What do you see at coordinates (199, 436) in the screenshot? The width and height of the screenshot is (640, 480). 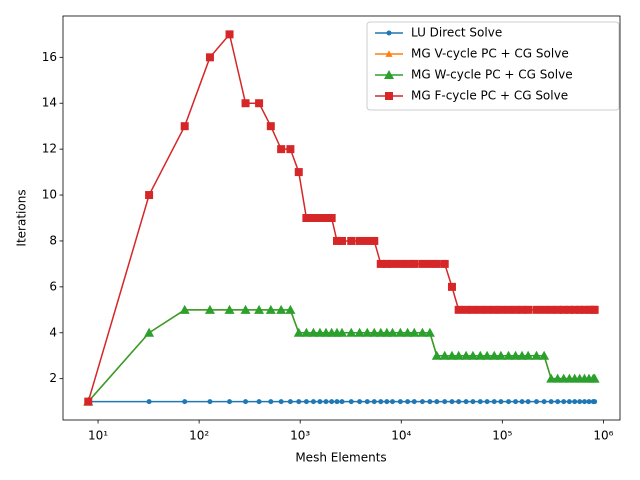 I see `x-tick-label: 10²` at bounding box center [199, 436].